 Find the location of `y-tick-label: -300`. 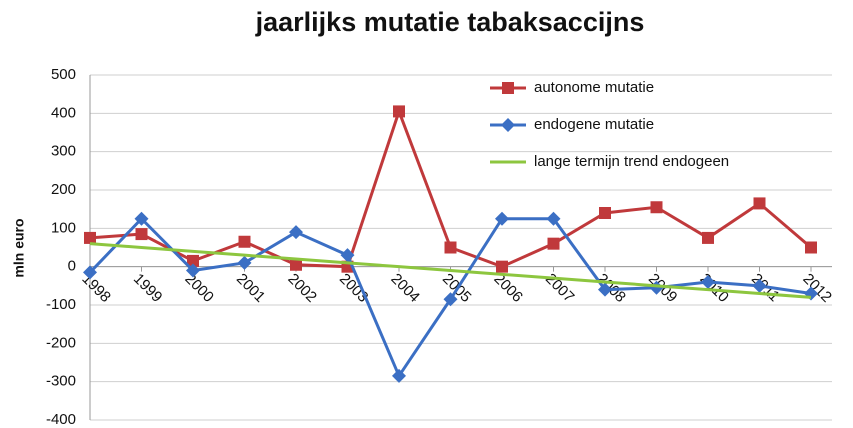

y-tick-label: -300 is located at coordinates (61, 381).